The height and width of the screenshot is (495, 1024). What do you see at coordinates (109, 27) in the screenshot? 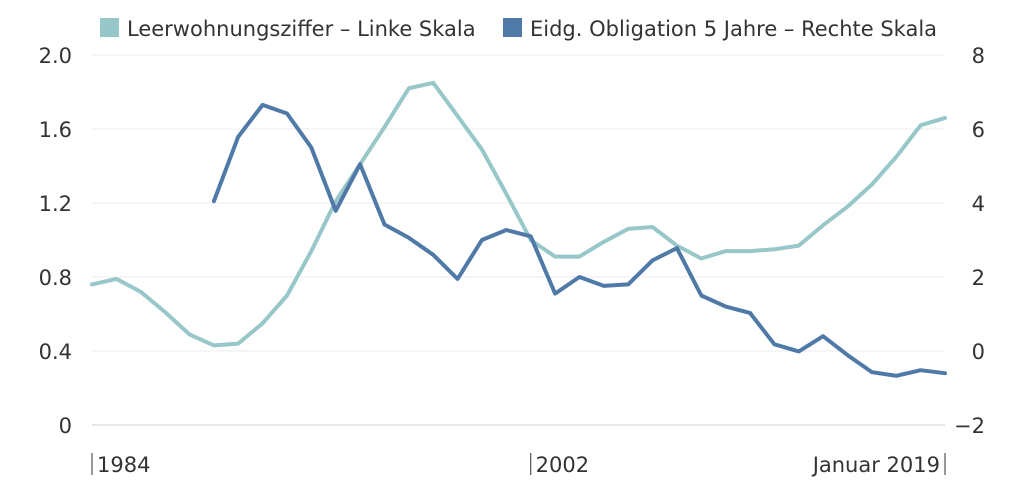
I see `legend-swatch-vacancy` at bounding box center [109, 27].